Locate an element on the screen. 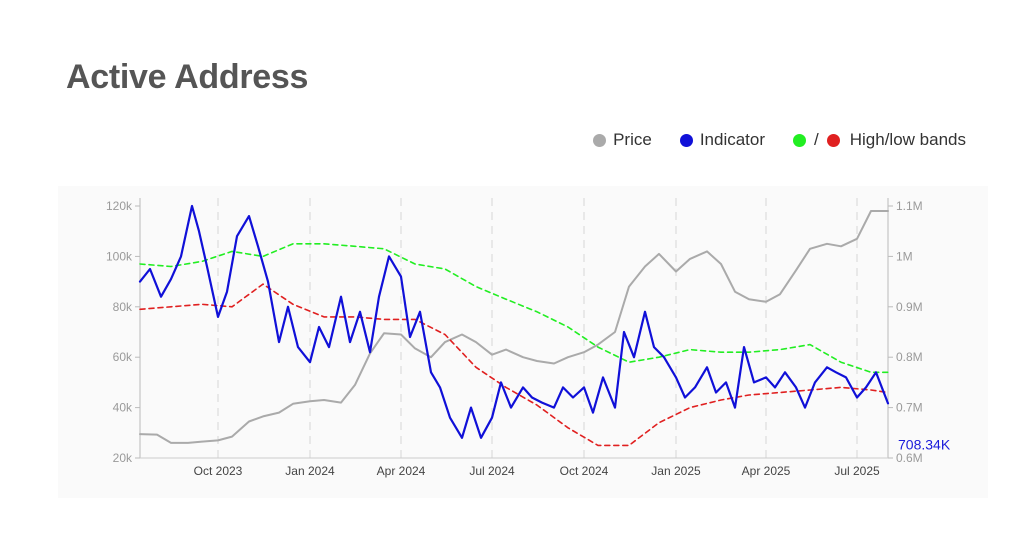  x-tick-label: Apr 2025 is located at coordinates (766, 471).